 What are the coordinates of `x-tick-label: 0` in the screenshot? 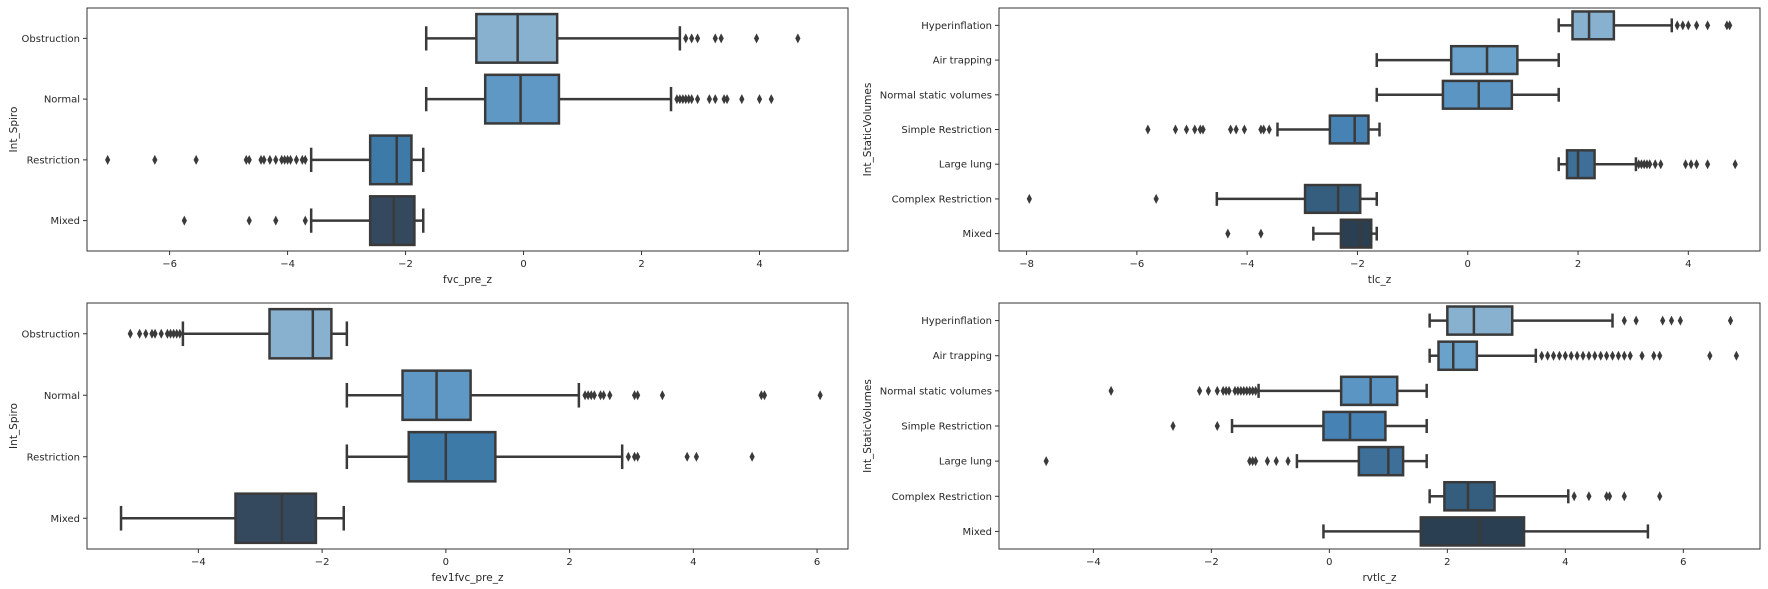 It's located at (1468, 264).